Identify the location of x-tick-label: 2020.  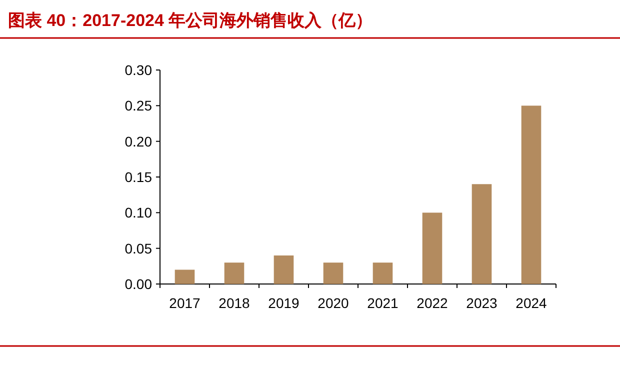
(334, 303).